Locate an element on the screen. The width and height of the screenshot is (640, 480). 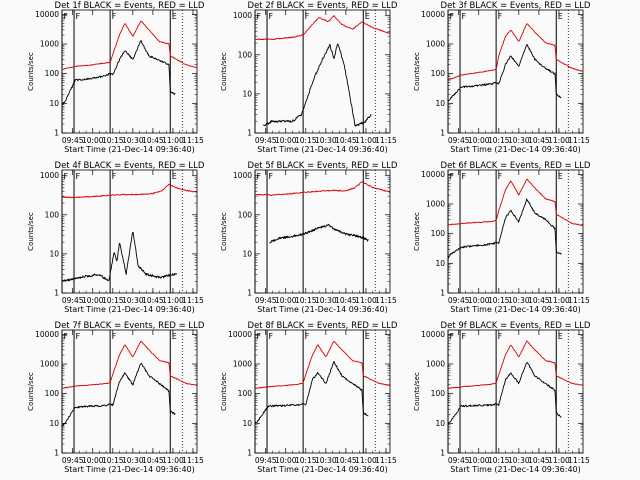
panel-title: Det 3f BLACK = Events, RED = LLD is located at coordinates (516, 6).